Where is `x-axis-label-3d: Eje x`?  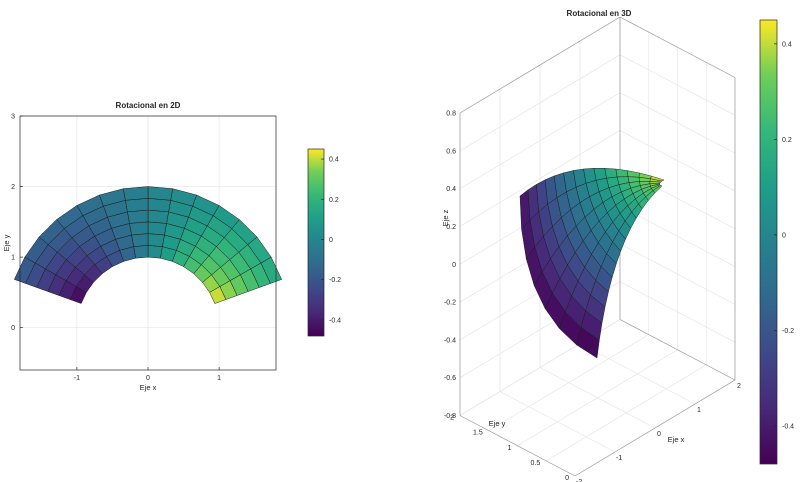 x-axis-label-3d: Eje x is located at coordinates (676, 439).